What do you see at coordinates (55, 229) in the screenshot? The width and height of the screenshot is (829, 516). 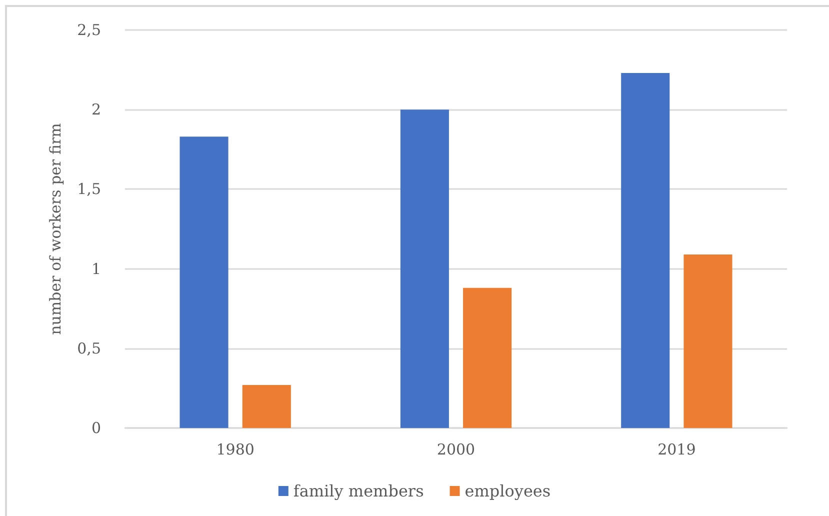 I see `y-axis-title: number of workers per firm` at bounding box center [55, 229].